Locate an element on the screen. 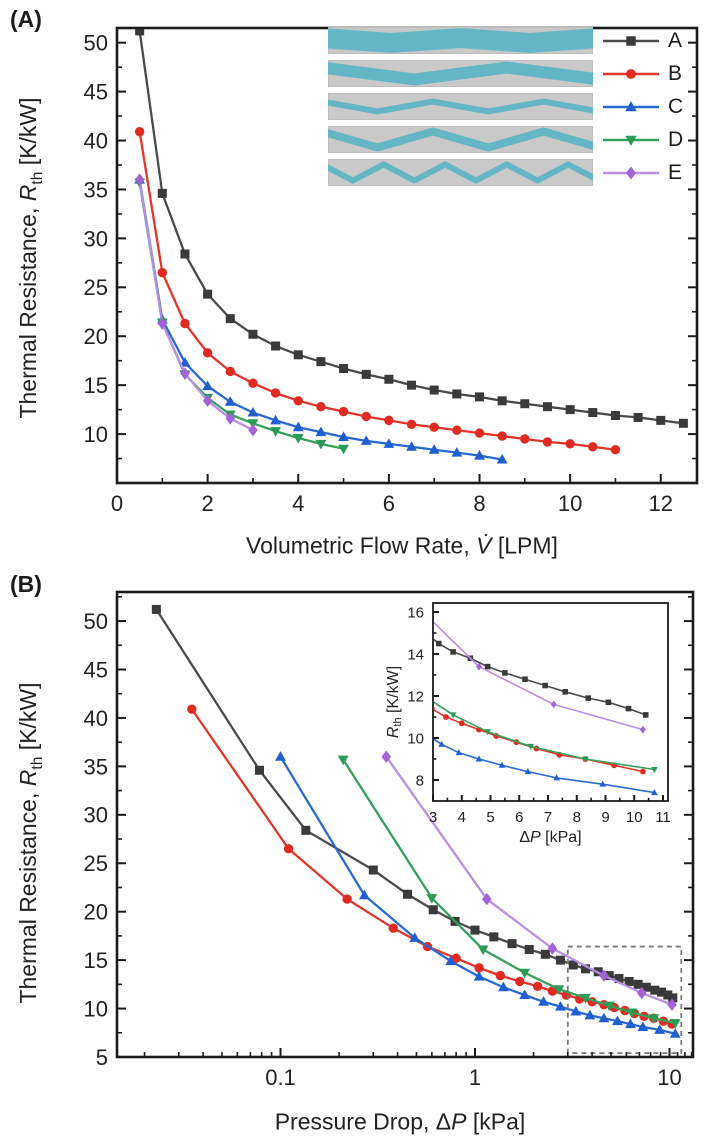 The height and width of the screenshot is (1146, 712). series-E-line is located at coordinates (196, 305).